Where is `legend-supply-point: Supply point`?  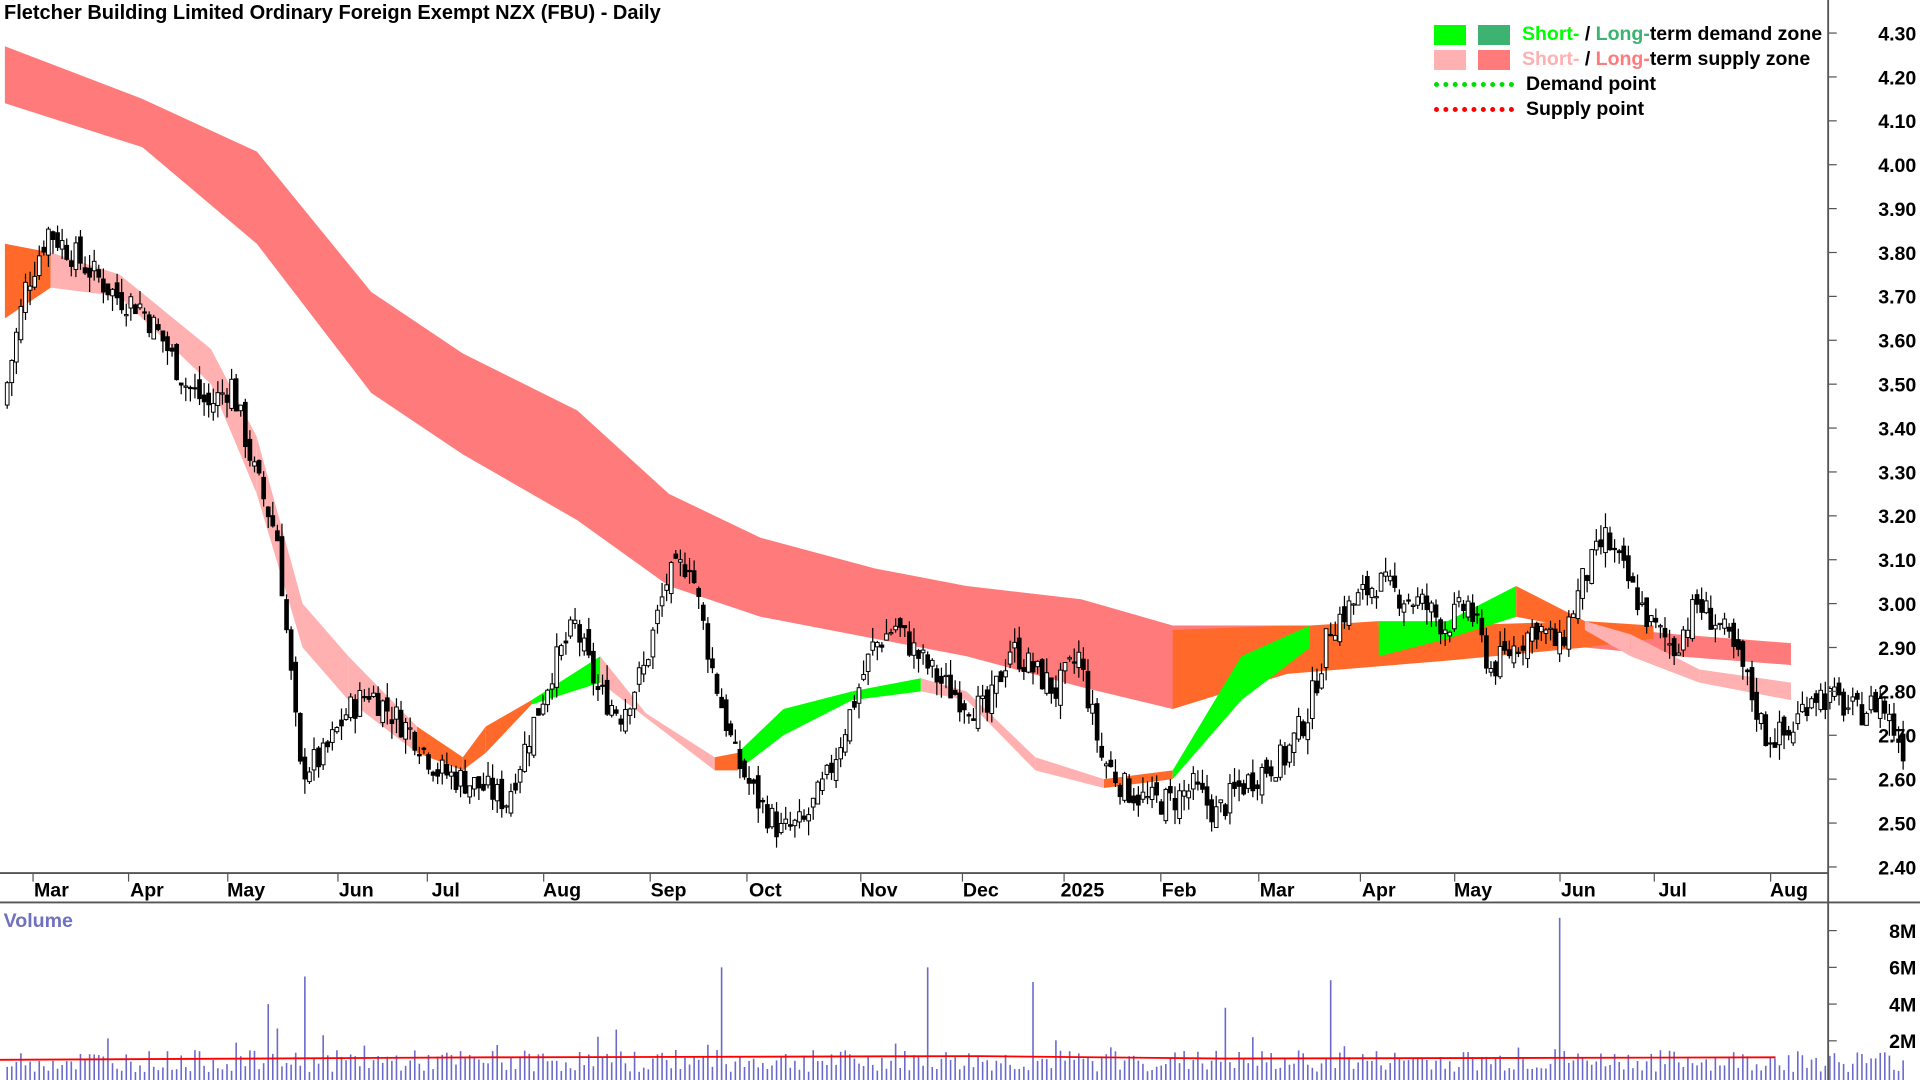
legend-supply-point: Supply point is located at coordinates (1628, 109).